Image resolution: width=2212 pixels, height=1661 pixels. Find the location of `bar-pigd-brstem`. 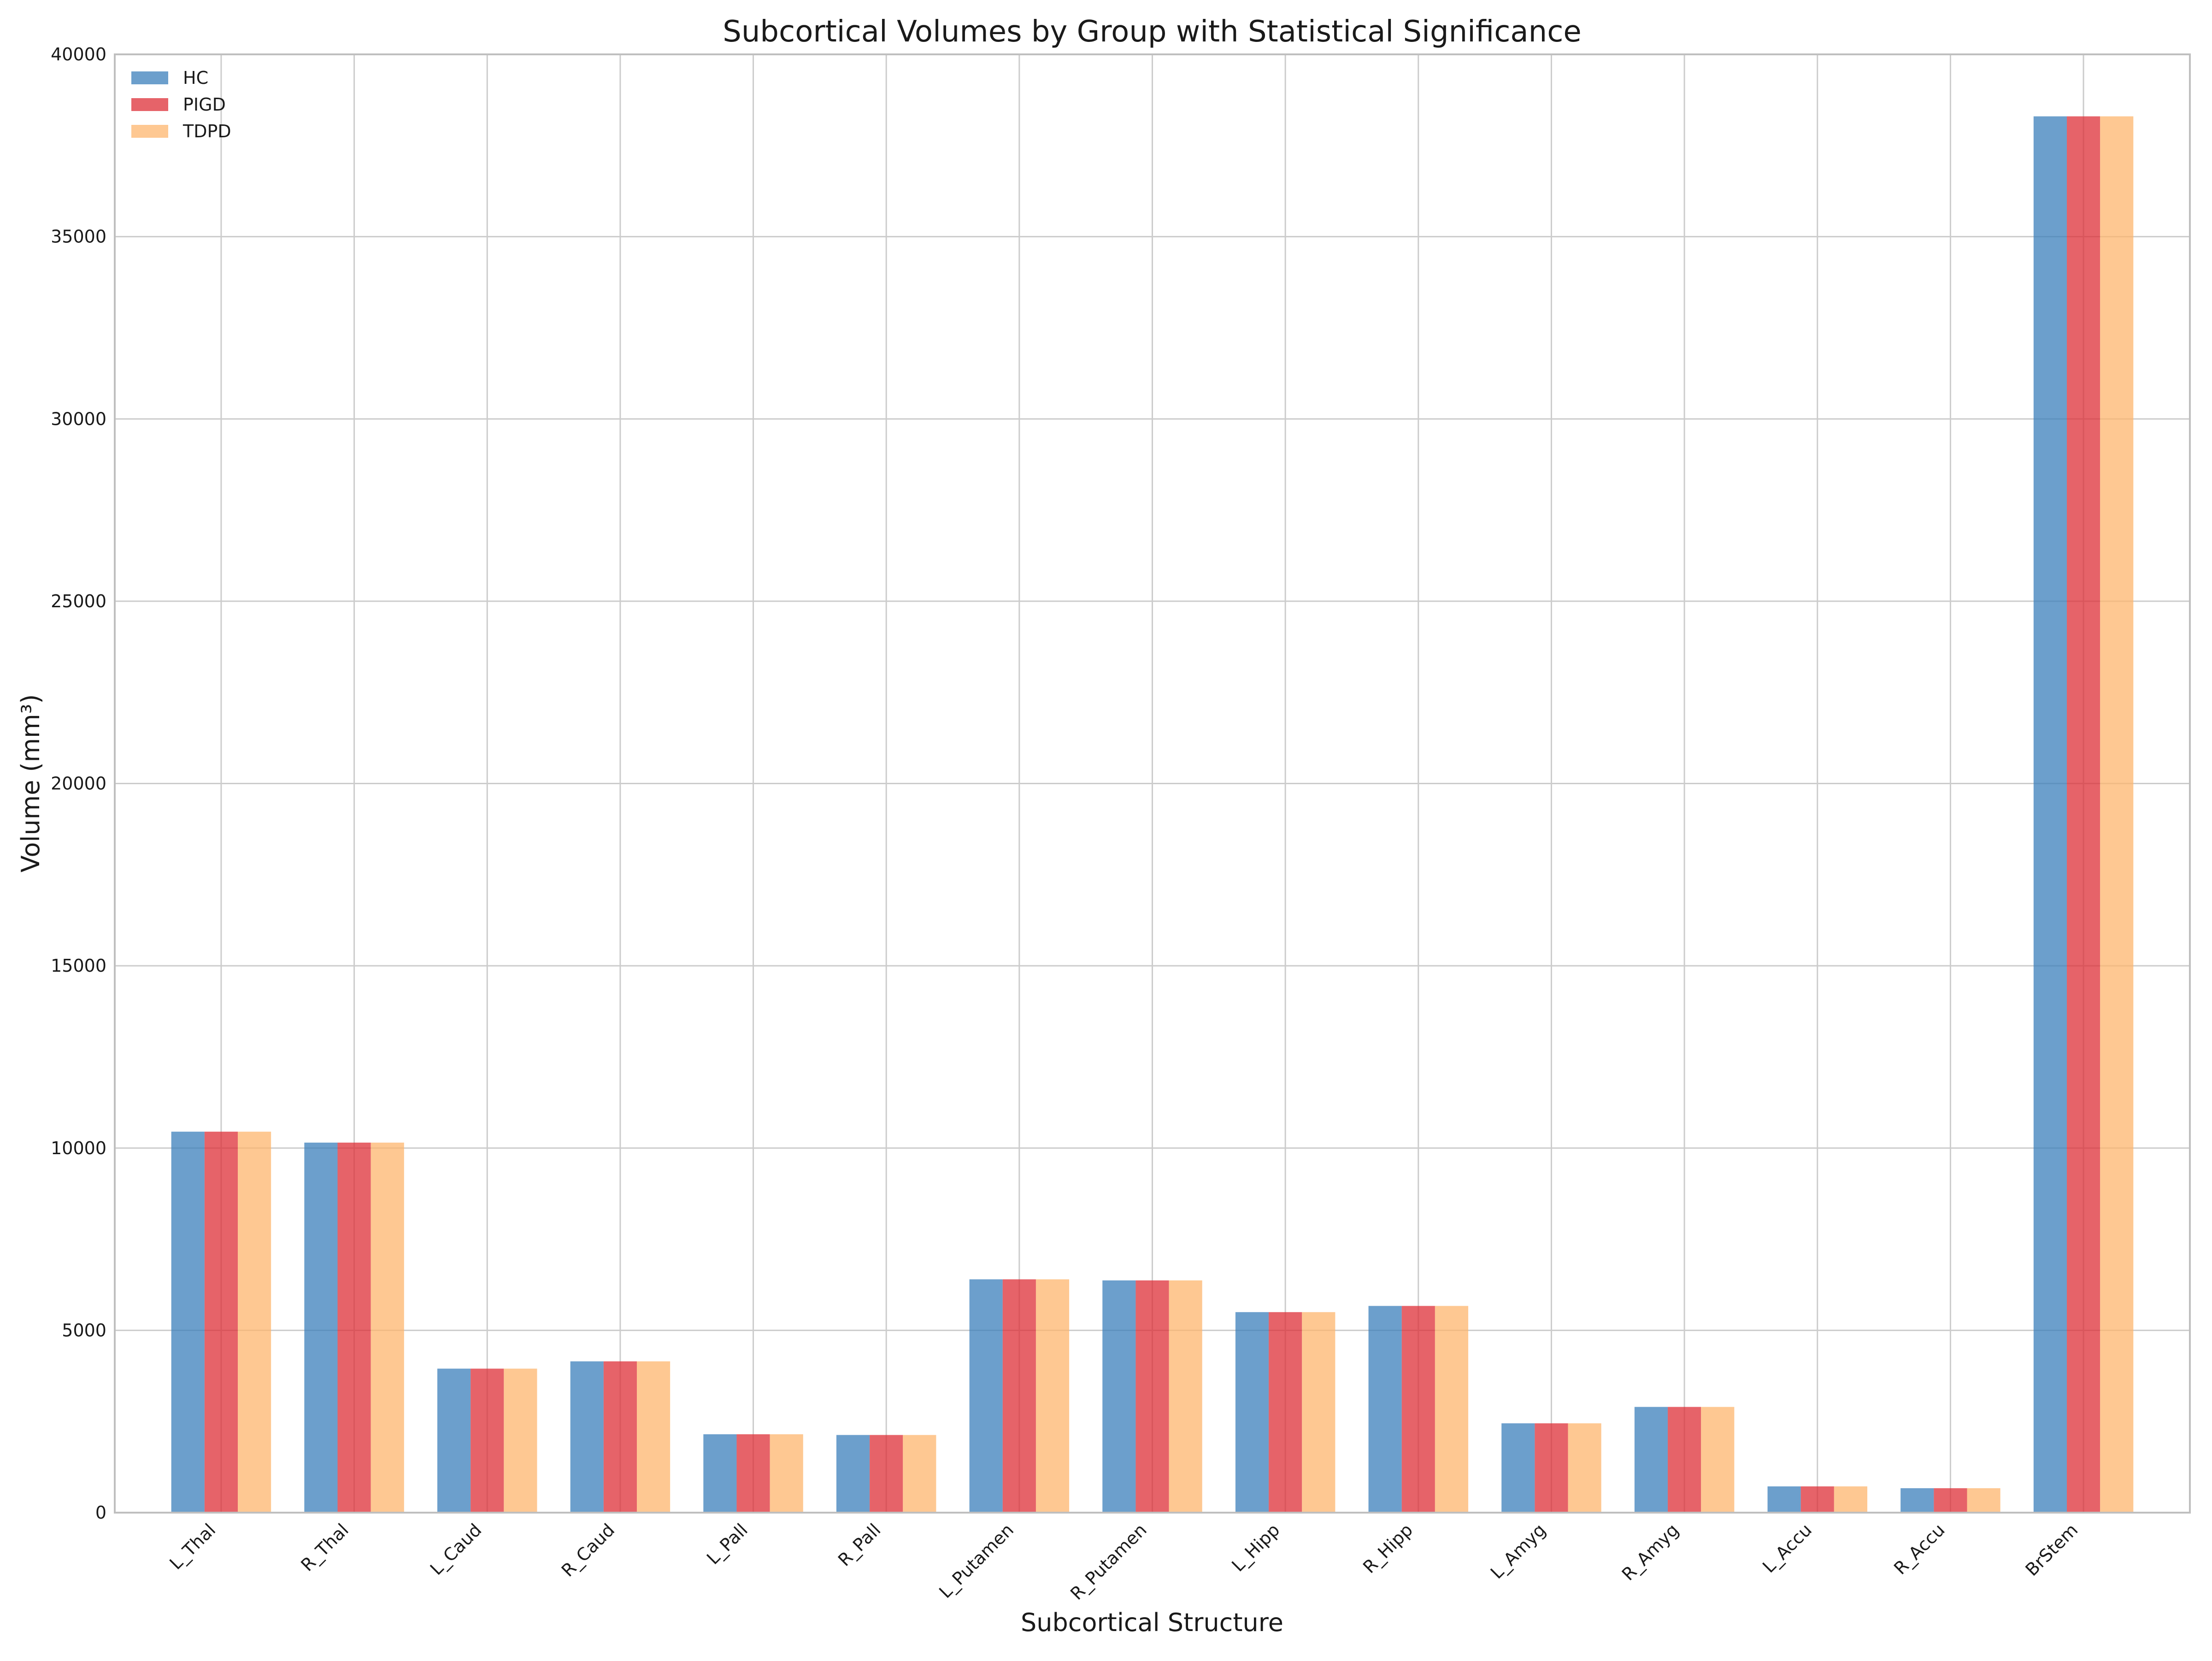

bar-pigd-brstem is located at coordinates (2083, 814).